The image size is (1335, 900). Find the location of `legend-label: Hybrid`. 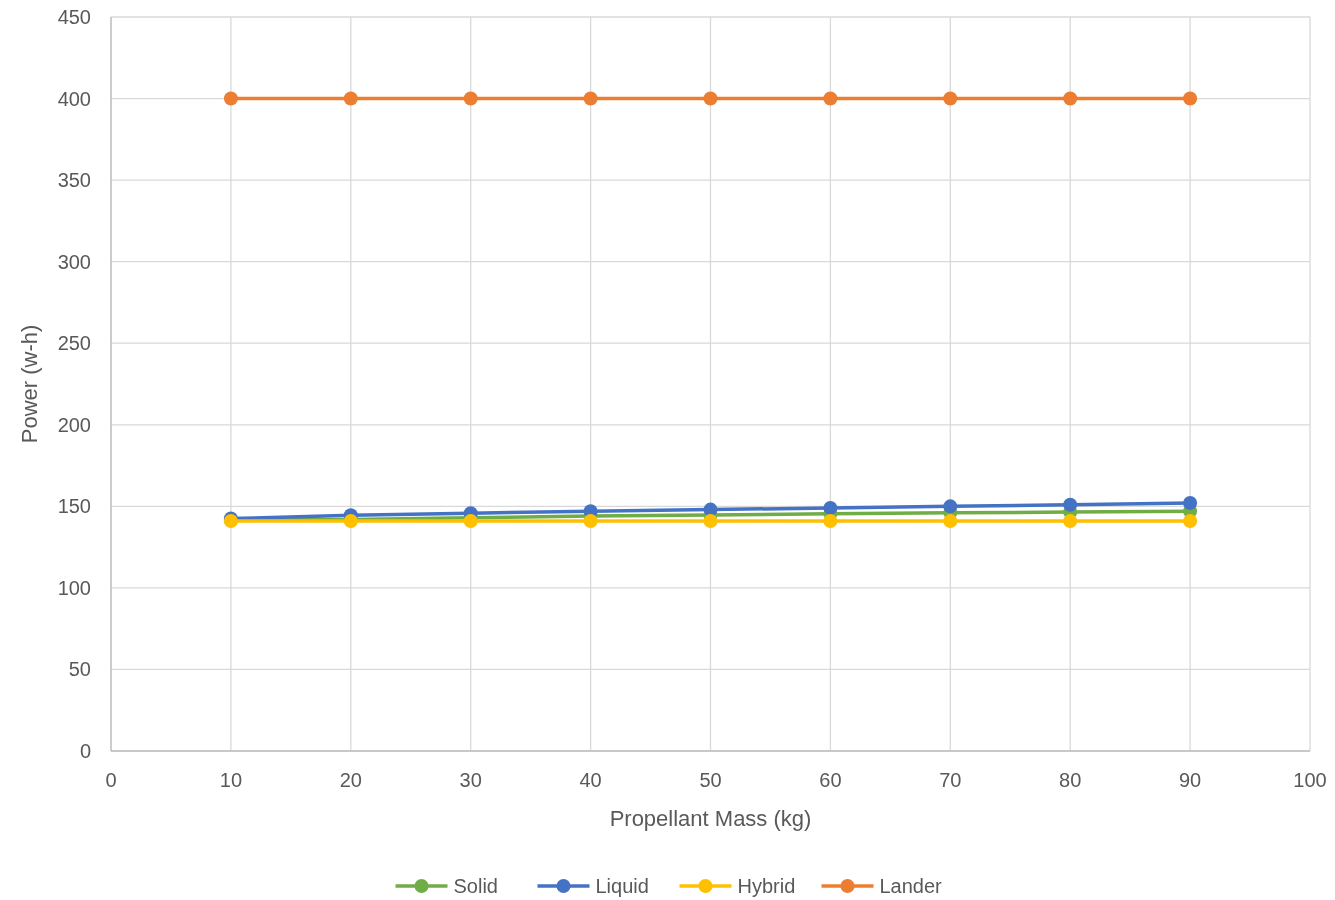

legend-label: Hybrid is located at coordinates (766, 886).